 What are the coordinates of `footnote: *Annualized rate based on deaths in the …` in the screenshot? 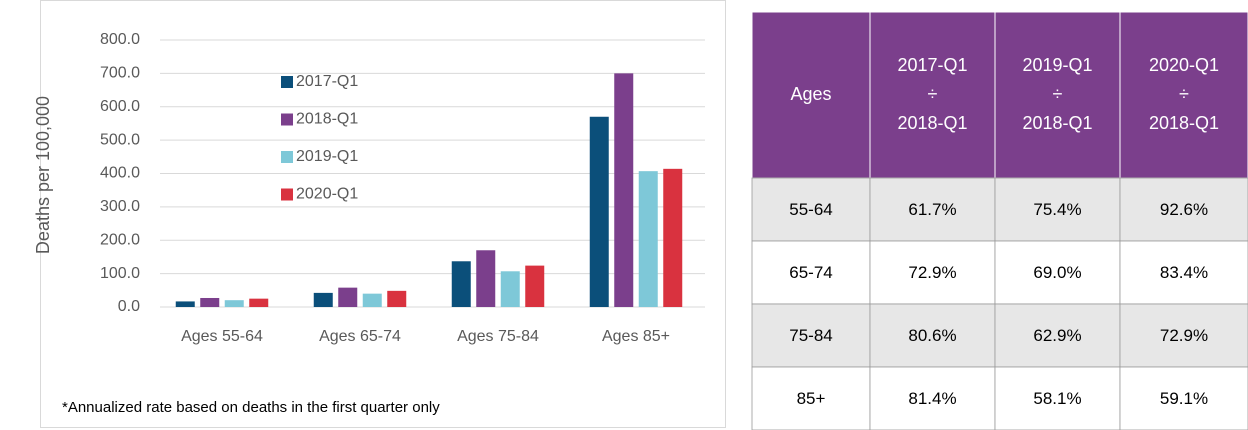 It's located at (251, 407).